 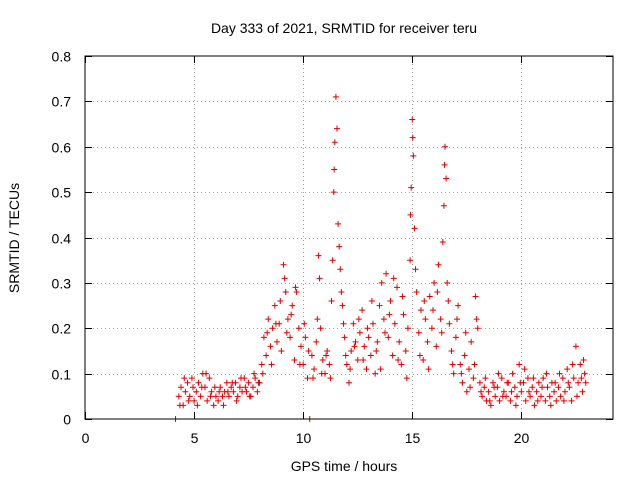 What do you see at coordinates (62, 375) in the screenshot?
I see `y-tick-label: 0.1` at bounding box center [62, 375].